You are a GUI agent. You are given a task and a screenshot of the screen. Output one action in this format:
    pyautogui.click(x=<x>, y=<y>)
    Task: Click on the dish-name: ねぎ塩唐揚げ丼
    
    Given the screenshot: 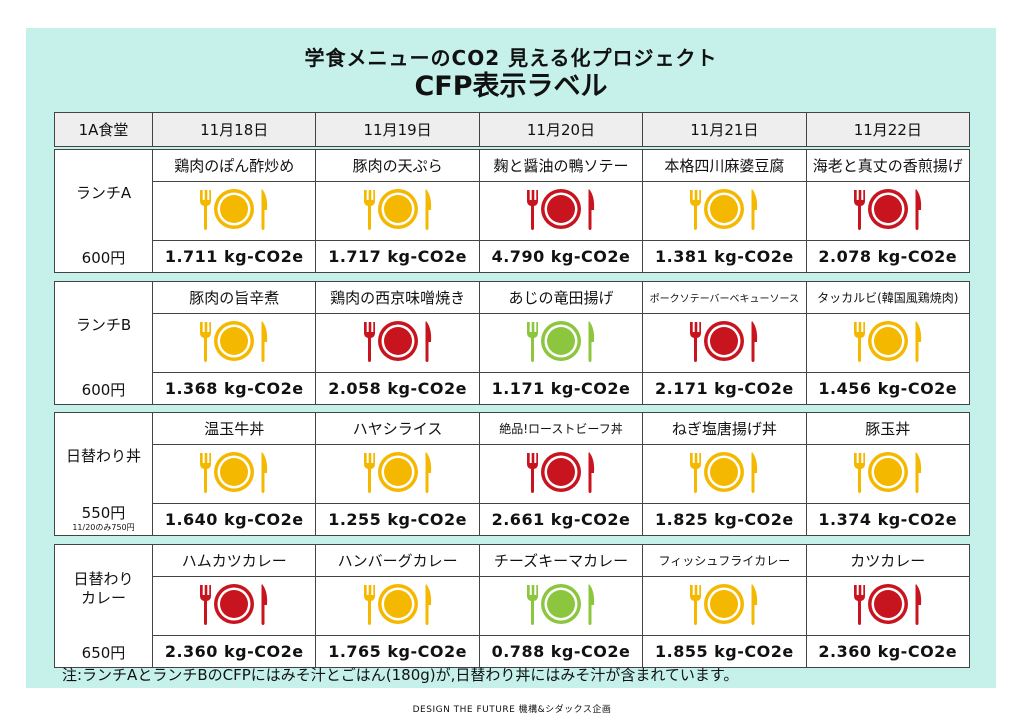 What is the action you would take?
    pyautogui.click(x=724, y=428)
    